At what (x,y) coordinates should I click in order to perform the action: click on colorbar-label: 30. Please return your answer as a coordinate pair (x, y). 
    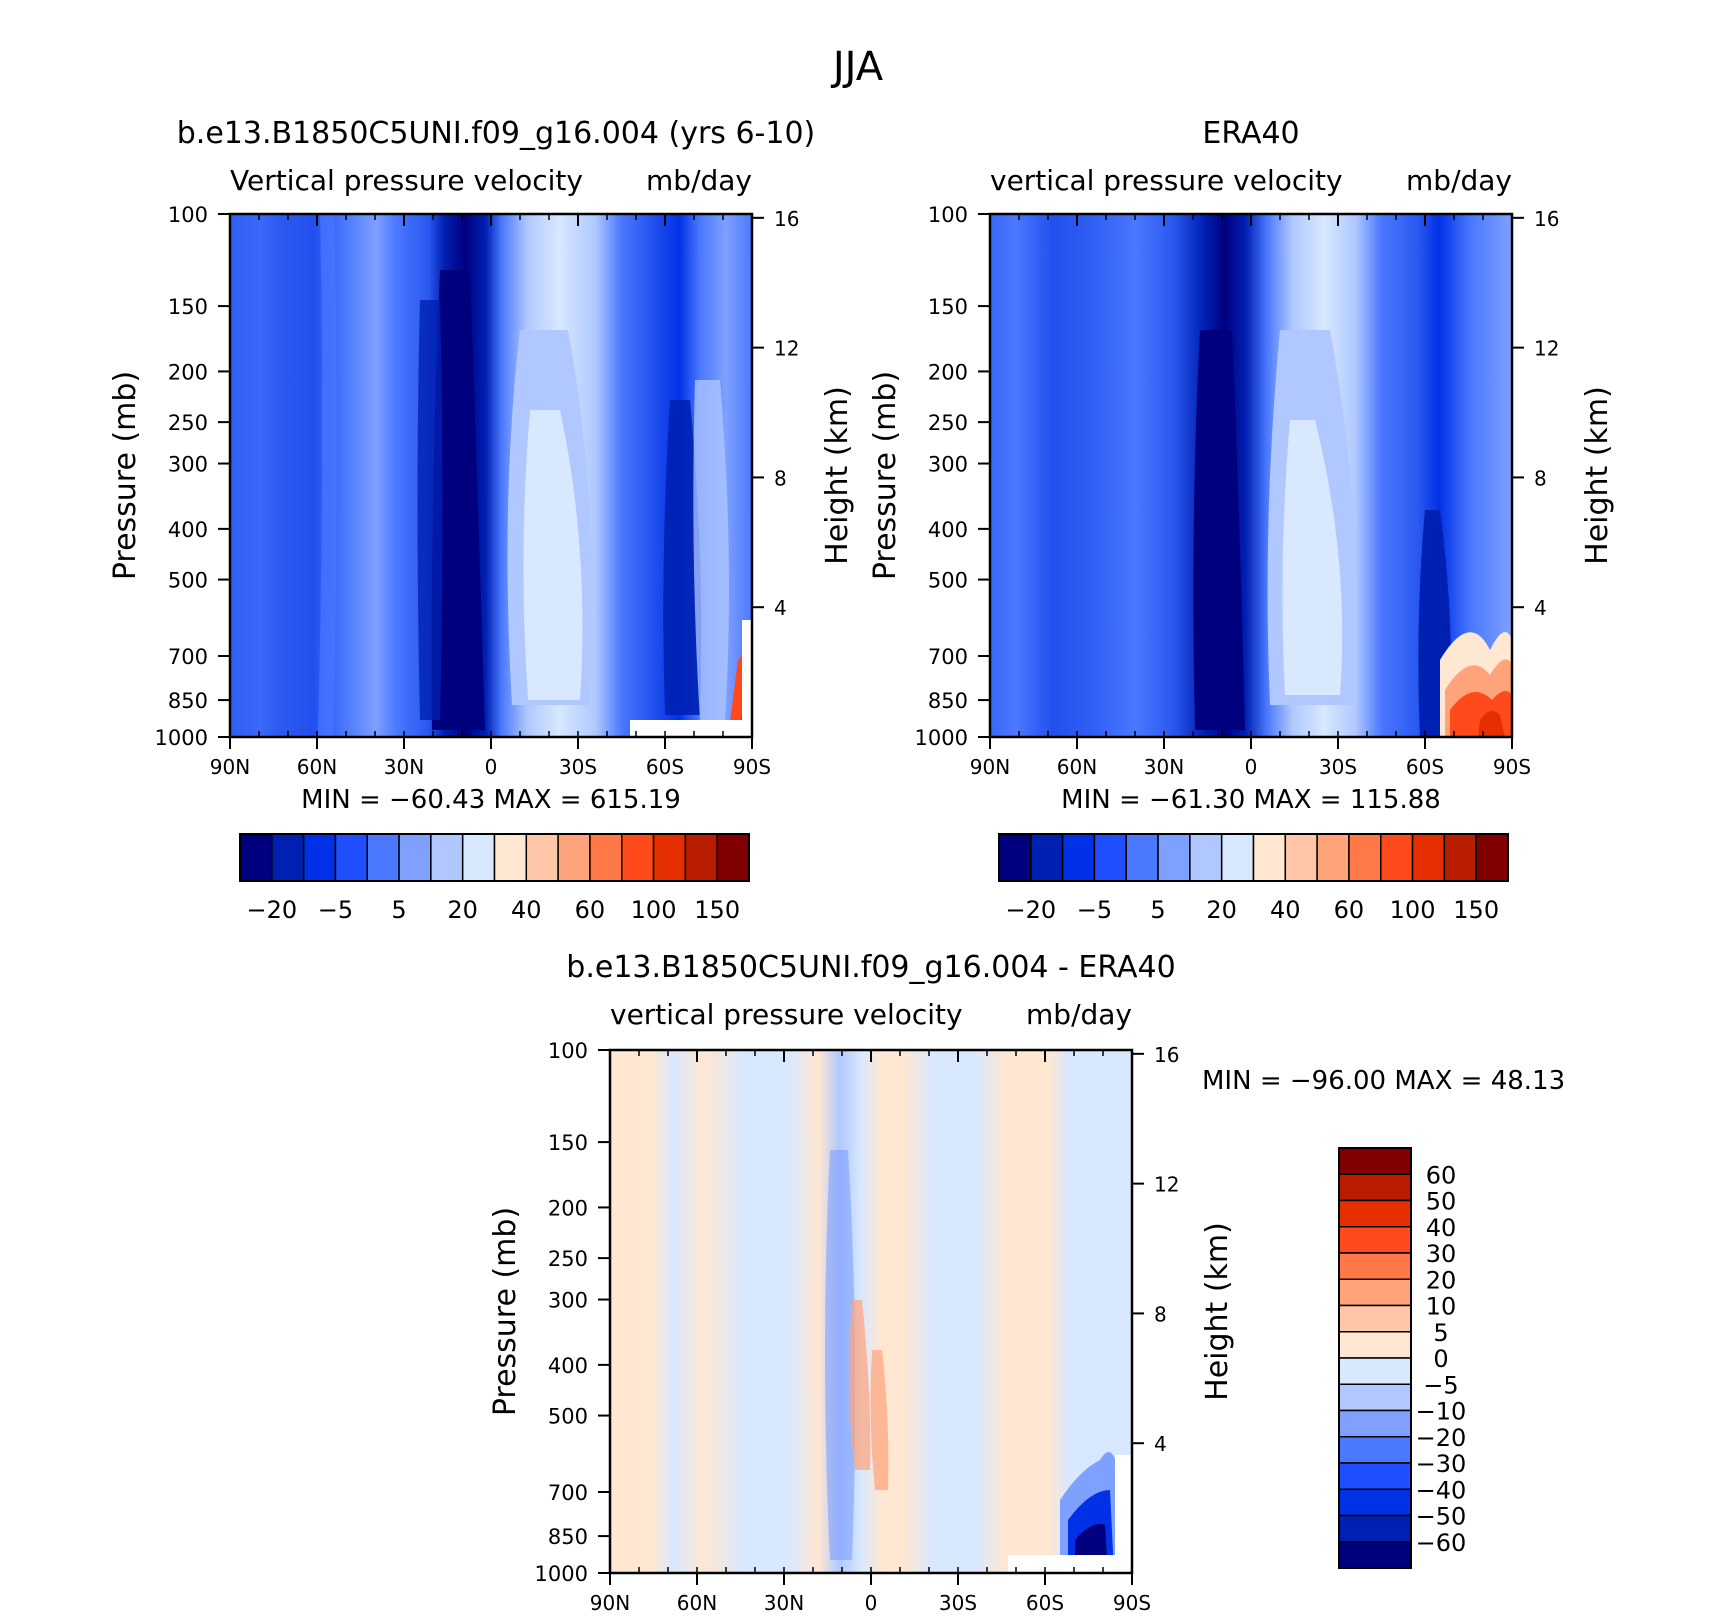
    Looking at the image, I should click on (1441, 1254).